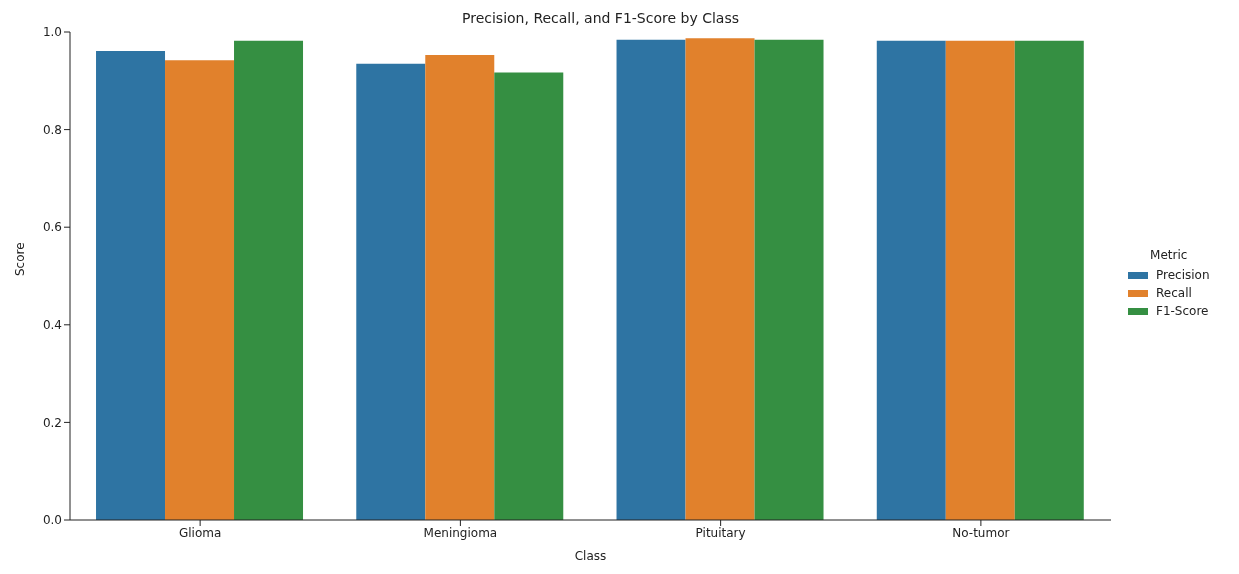  Describe the element at coordinates (1182, 311) in the screenshot. I see `legend-label: F1-Score` at that location.